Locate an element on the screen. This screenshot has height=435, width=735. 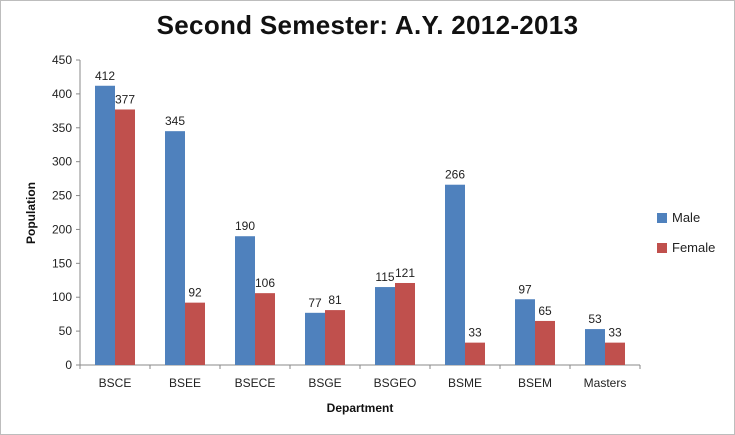
y-tick-label: 100 is located at coordinates (62, 297).